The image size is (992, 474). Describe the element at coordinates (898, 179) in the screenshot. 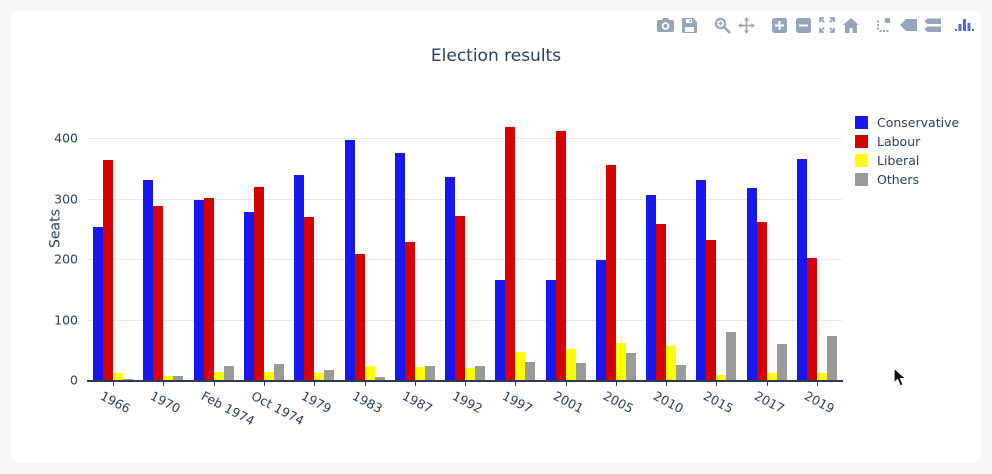

I see `legend-label: Others` at that location.